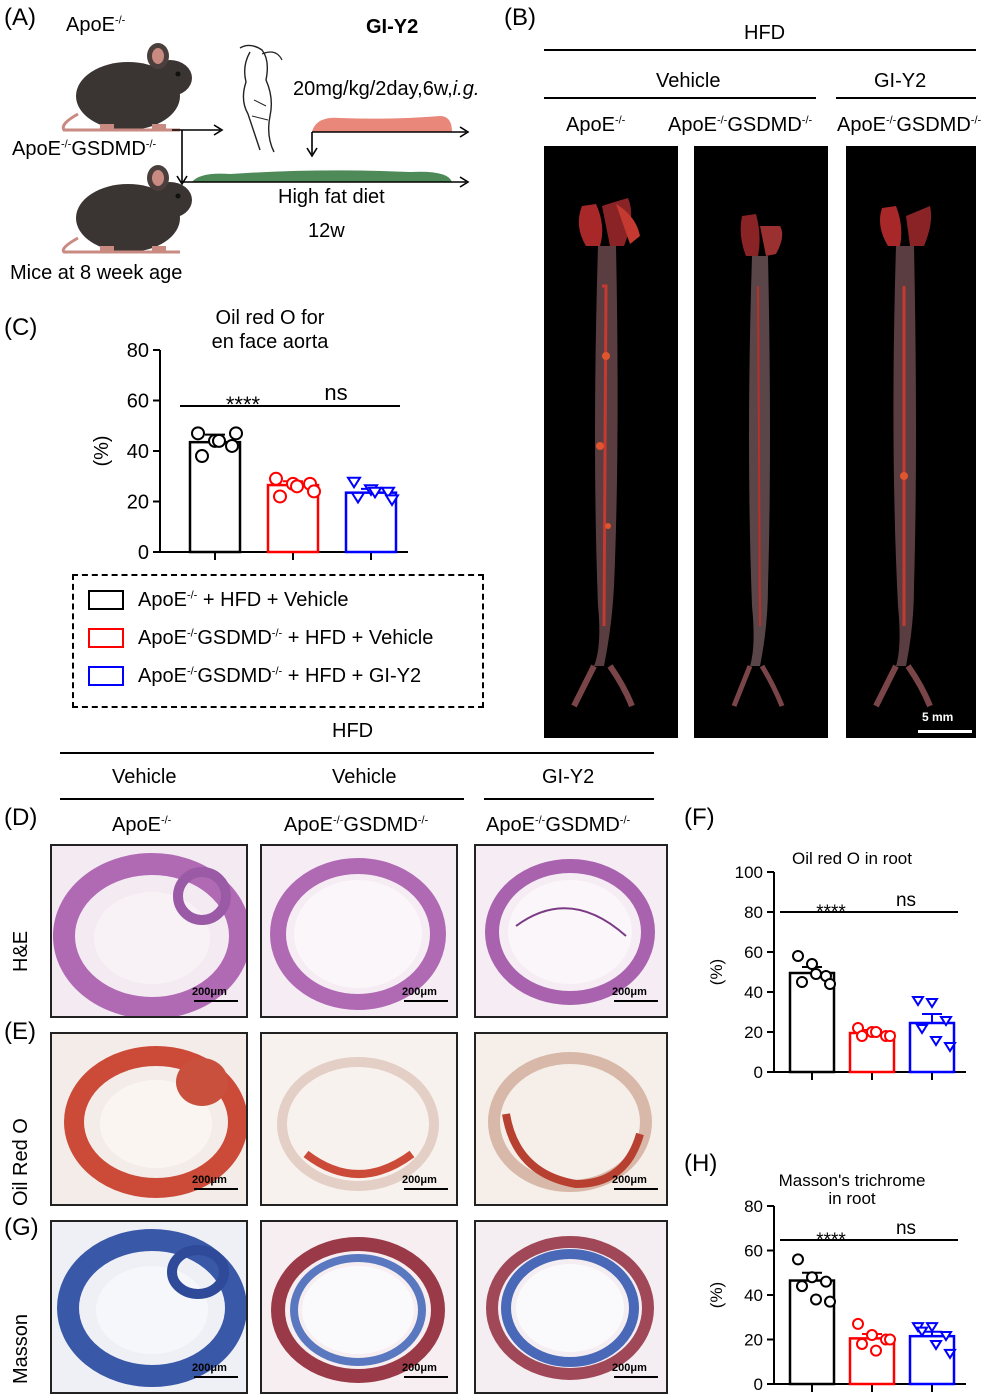 The width and height of the screenshot is (1003, 1400). What do you see at coordinates (765, 33) in the screenshot?
I see `panel-b-hfd-header: HFD` at bounding box center [765, 33].